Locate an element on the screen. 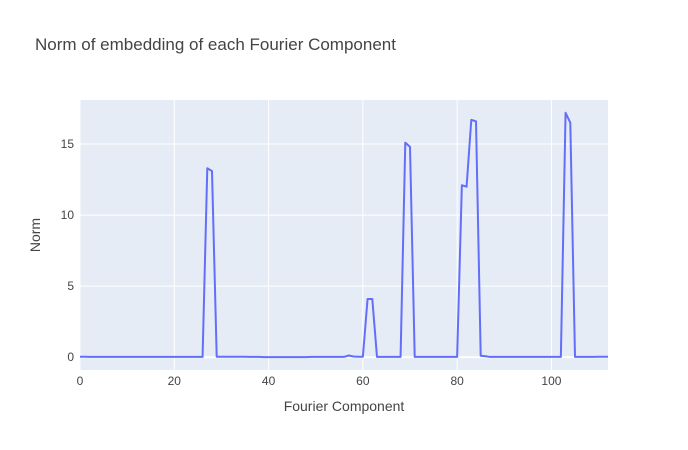  y-tick-label: 0 is located at coordinates (70, 357).